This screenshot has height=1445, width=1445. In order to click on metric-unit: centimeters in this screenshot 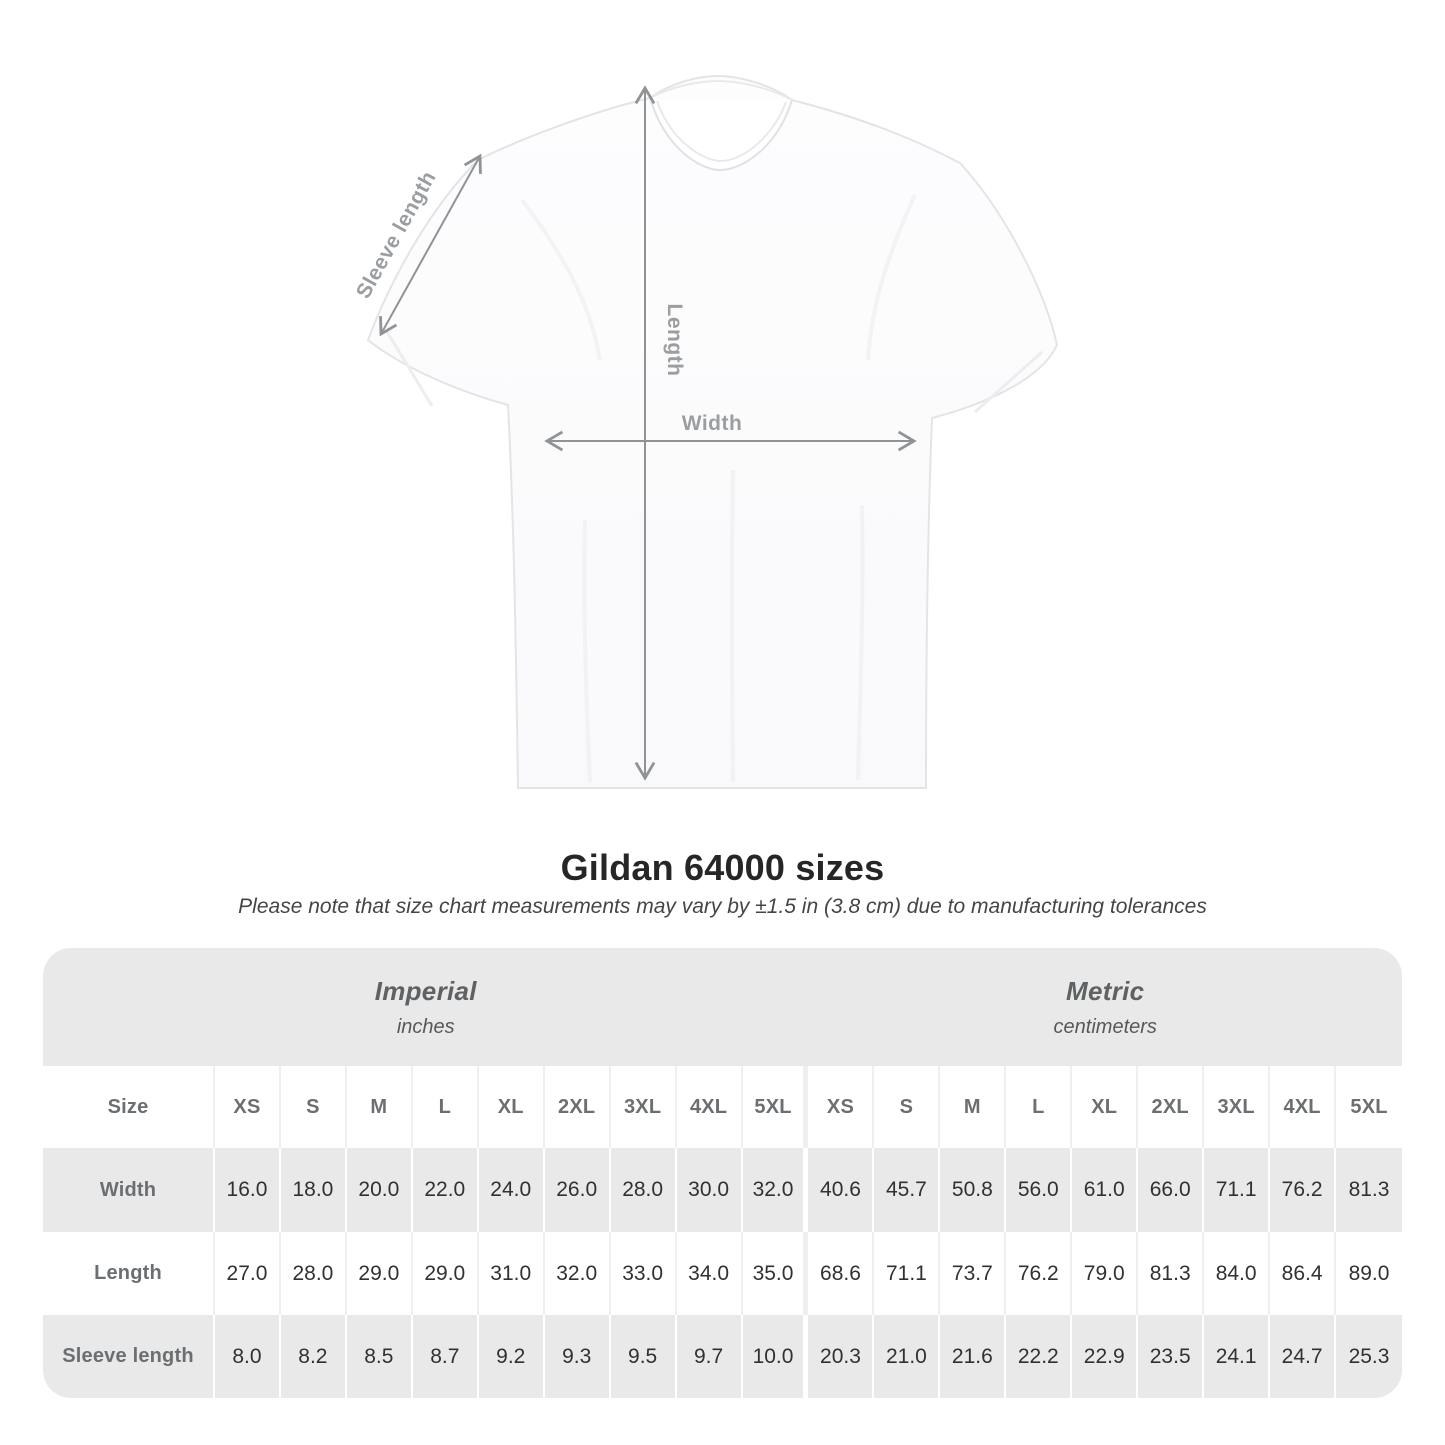, I will do `click(1105, 1026)`.